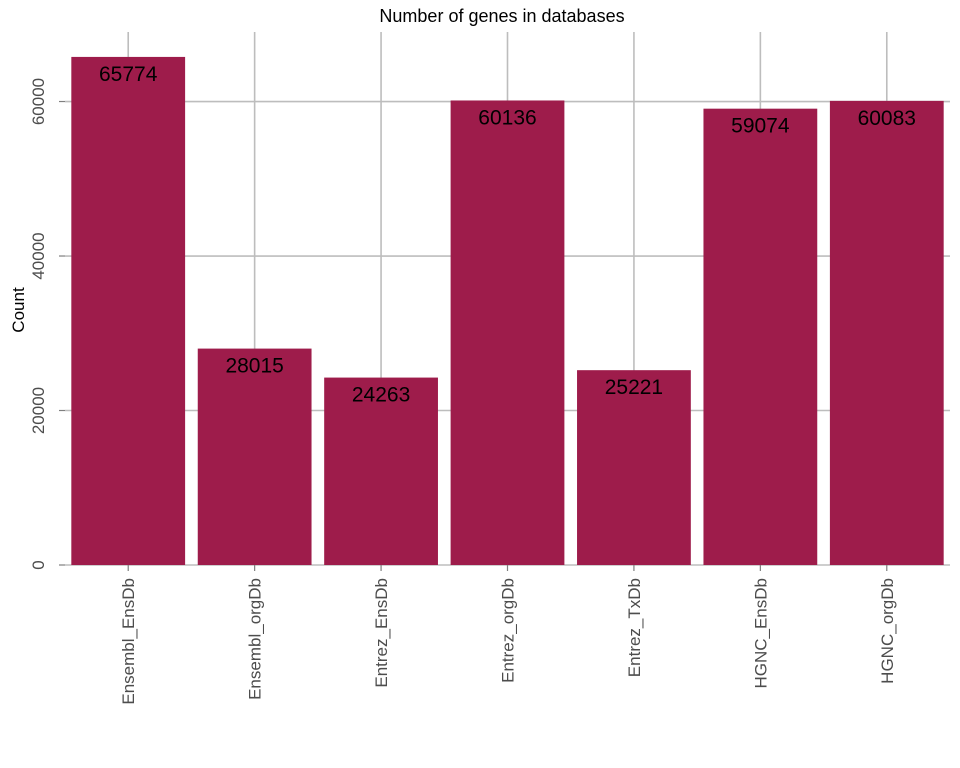 The width and height of the screenshot is (960, 768). Describe the element at coordinates (38, 564) in the screenshot. I see `y-tick-label: 0` at that location.